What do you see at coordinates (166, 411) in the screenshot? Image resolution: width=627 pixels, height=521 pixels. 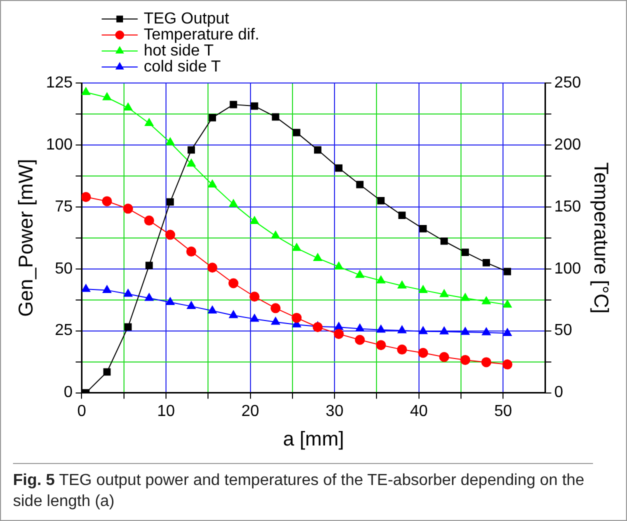 I see `x-tick-label: 10` at bounding box center [166, 411].